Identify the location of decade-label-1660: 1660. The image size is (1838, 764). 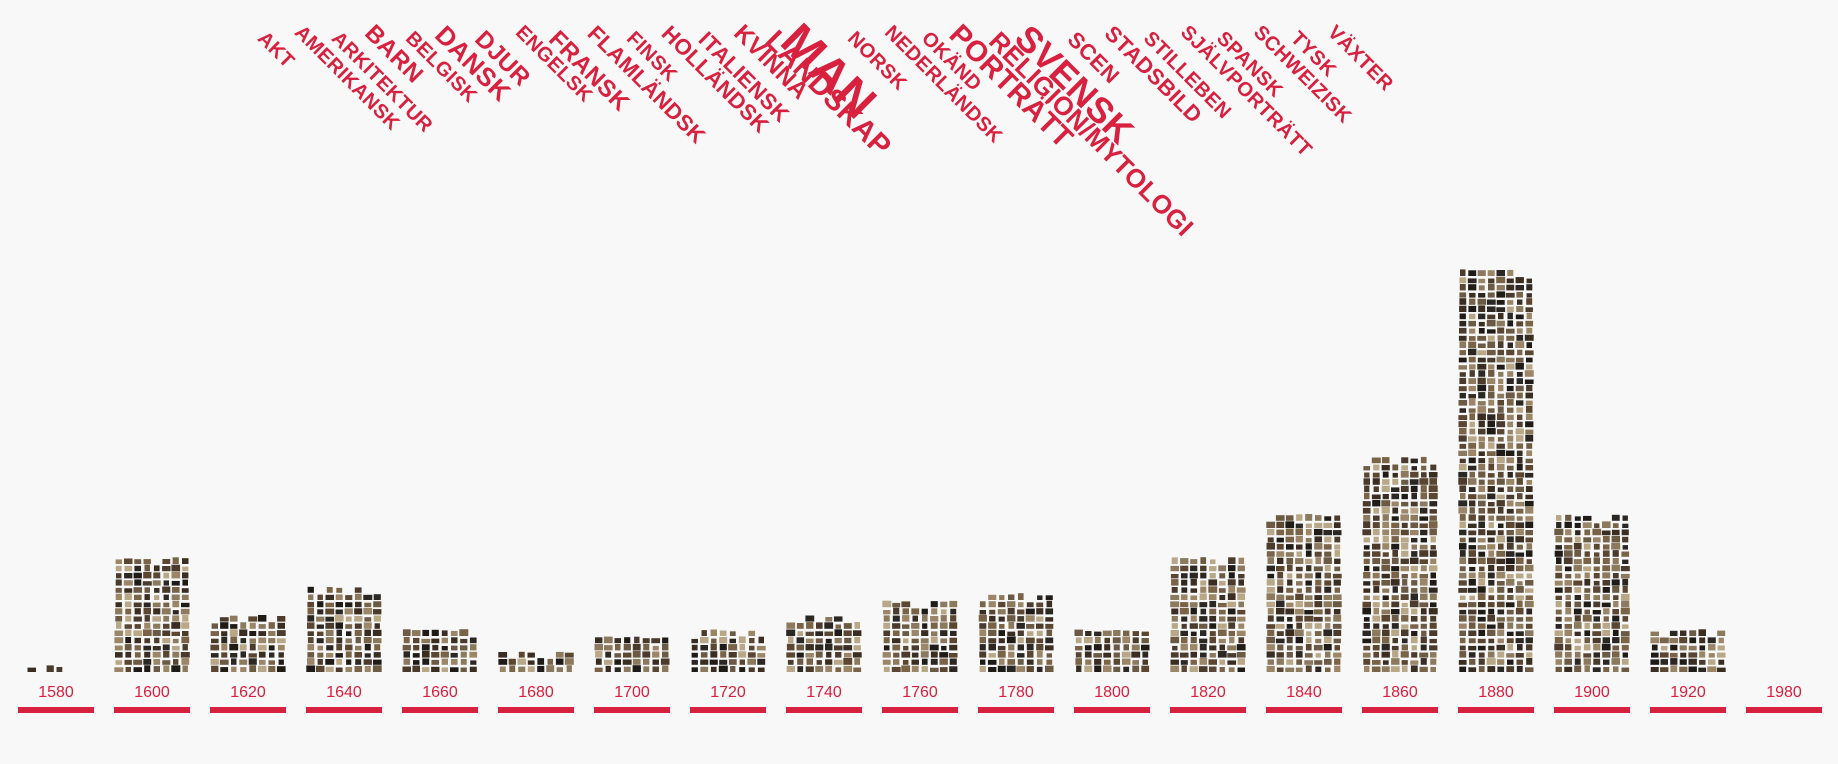
(440, 692).